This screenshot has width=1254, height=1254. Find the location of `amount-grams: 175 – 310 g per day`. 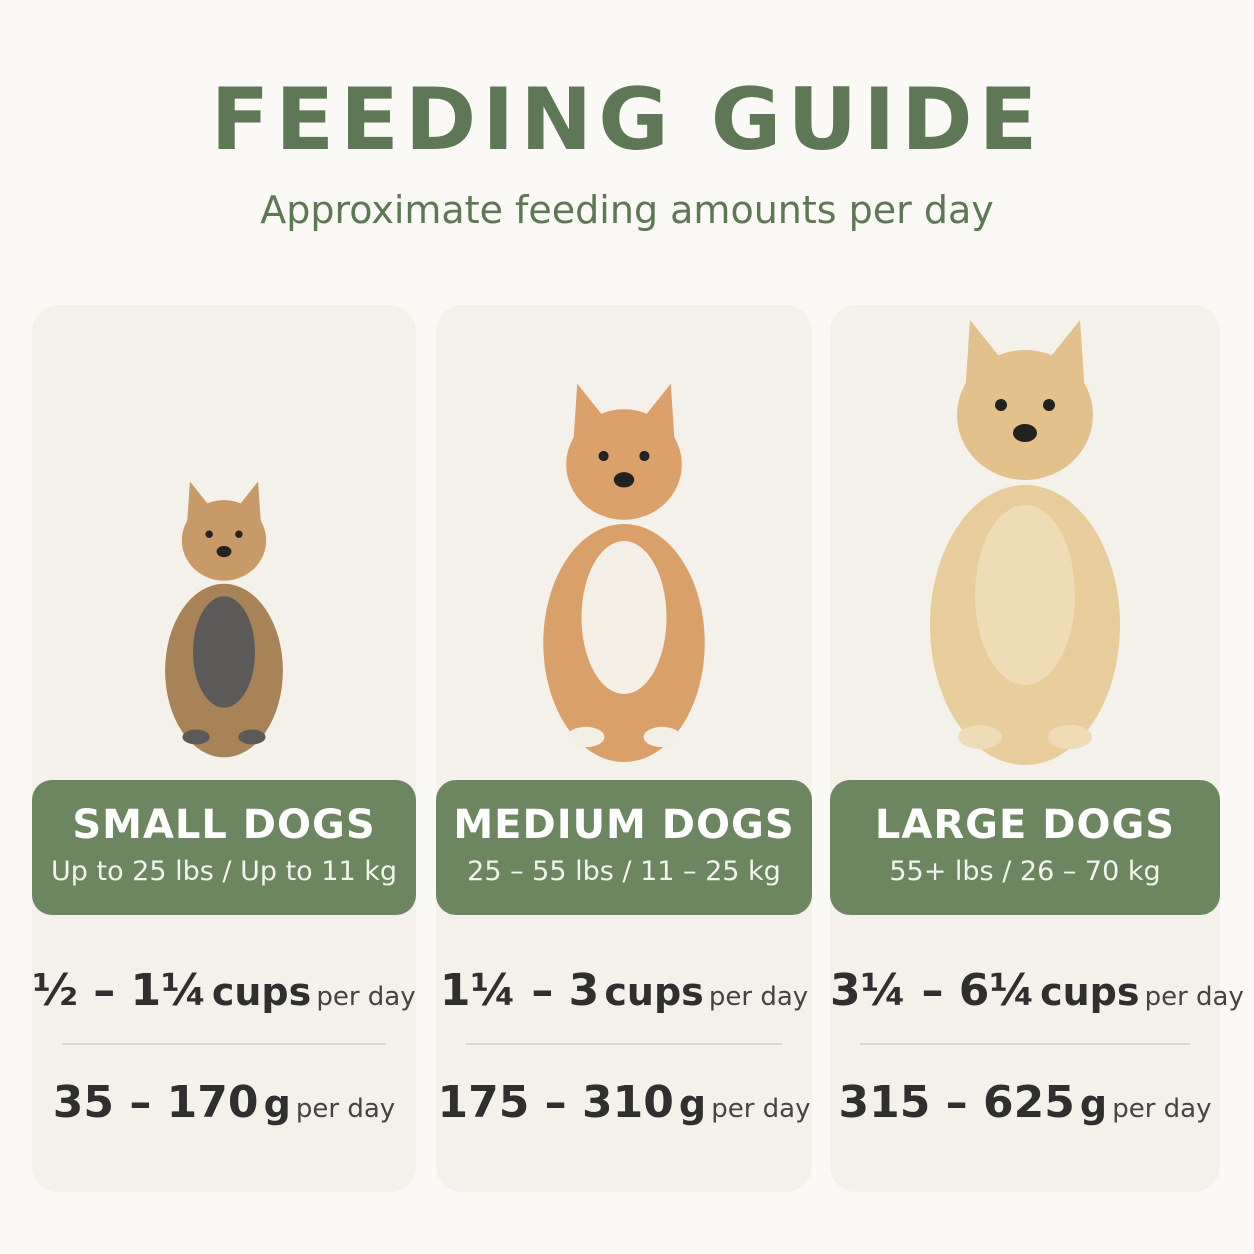

amount-grams: 175 – 310 g per day is located at coordinates (624, 1102).